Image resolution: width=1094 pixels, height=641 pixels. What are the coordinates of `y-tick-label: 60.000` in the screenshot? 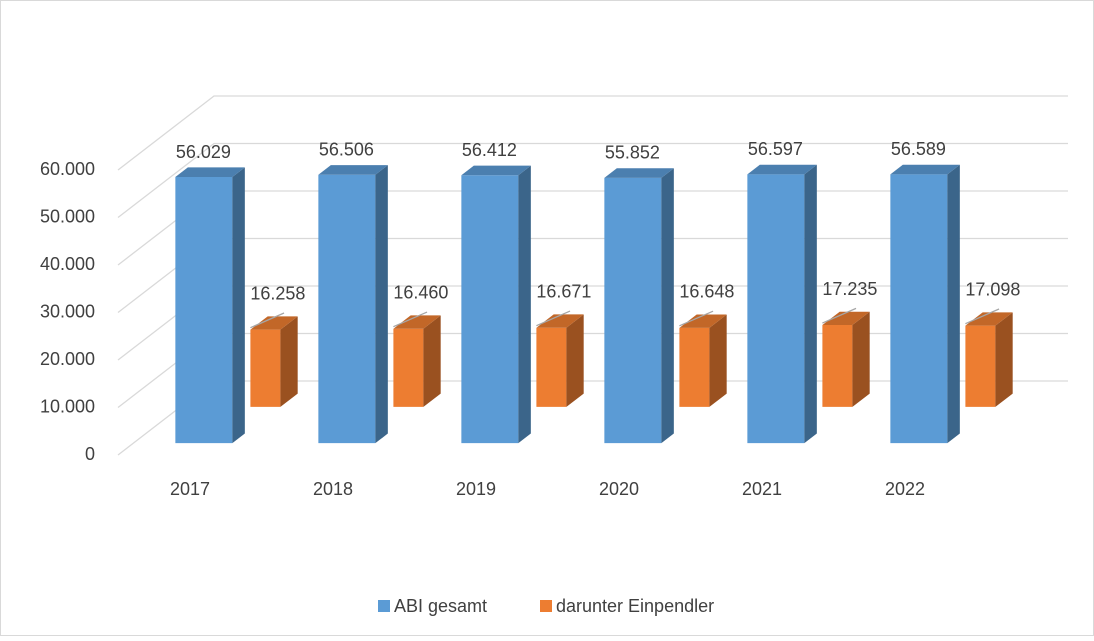 It's located at (67, 169).